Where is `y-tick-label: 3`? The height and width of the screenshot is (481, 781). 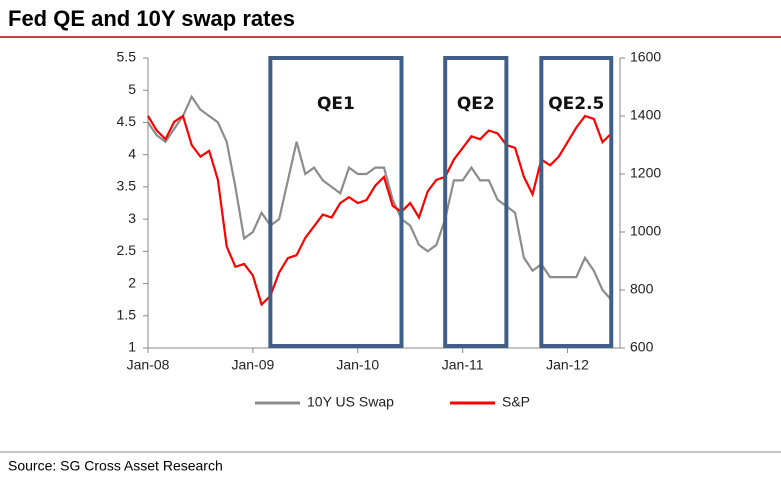
y-tick-label: 3 is located at coordinates (132, 218).